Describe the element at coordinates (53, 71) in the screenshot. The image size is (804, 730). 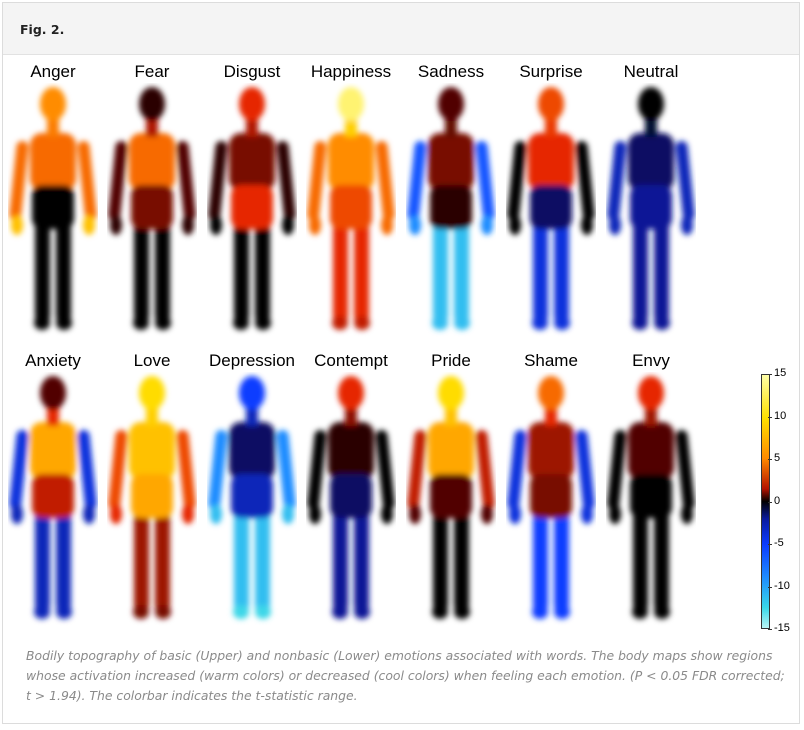
I see `emotion-label-anger: Anger` at that location.